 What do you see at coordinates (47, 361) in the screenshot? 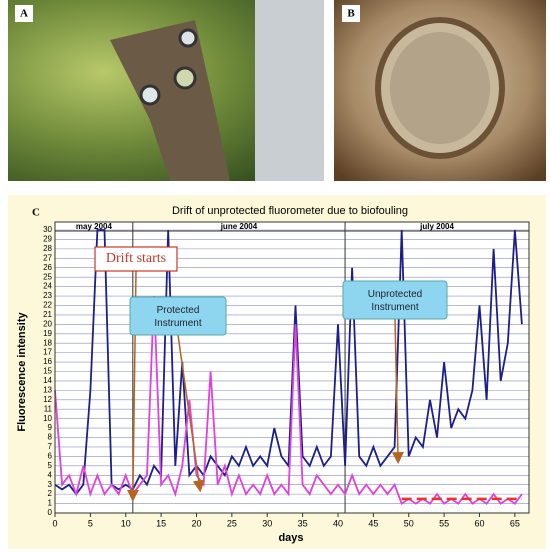
I see `y-tick-label: 16` at bounding box center [47, 361].